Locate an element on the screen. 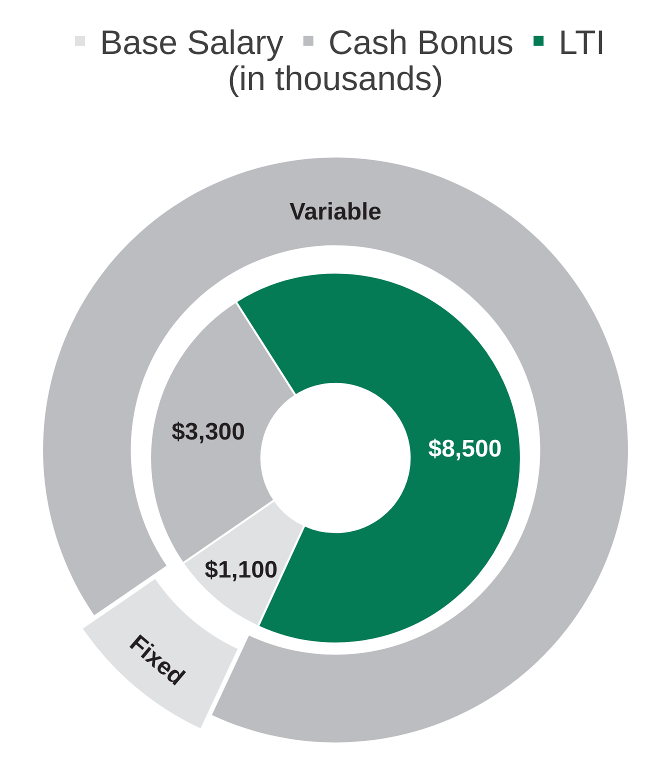  slice-label: Variable is located at coordinates (335, 212).